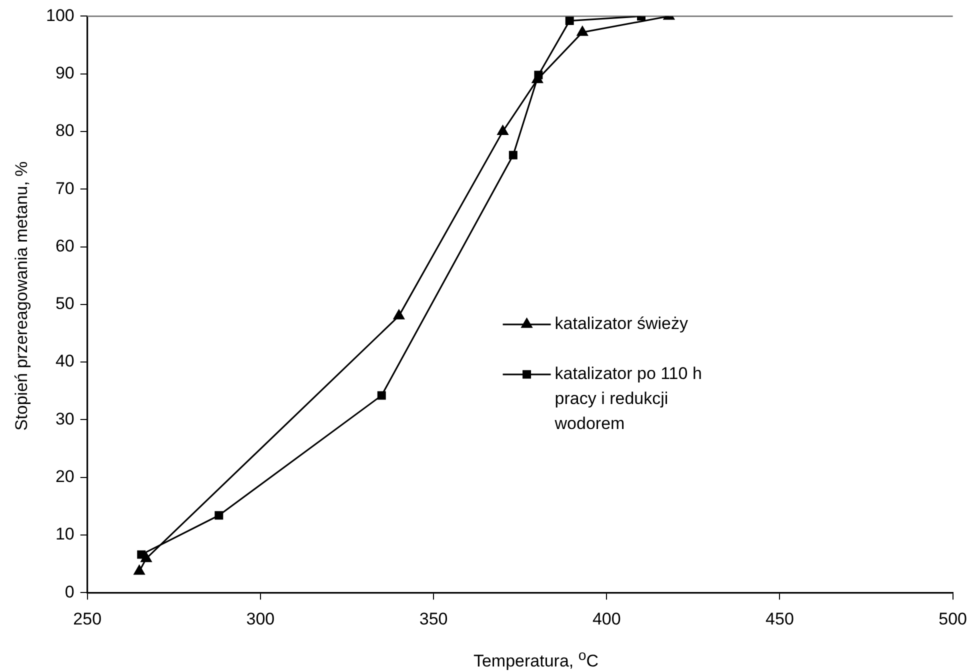 The height and width of the screenshot is (672, 977). What do you see at coordinates (87, 618) in the screenshot?
I see `x-tick-label: 250` at bounding box center [87, 618].